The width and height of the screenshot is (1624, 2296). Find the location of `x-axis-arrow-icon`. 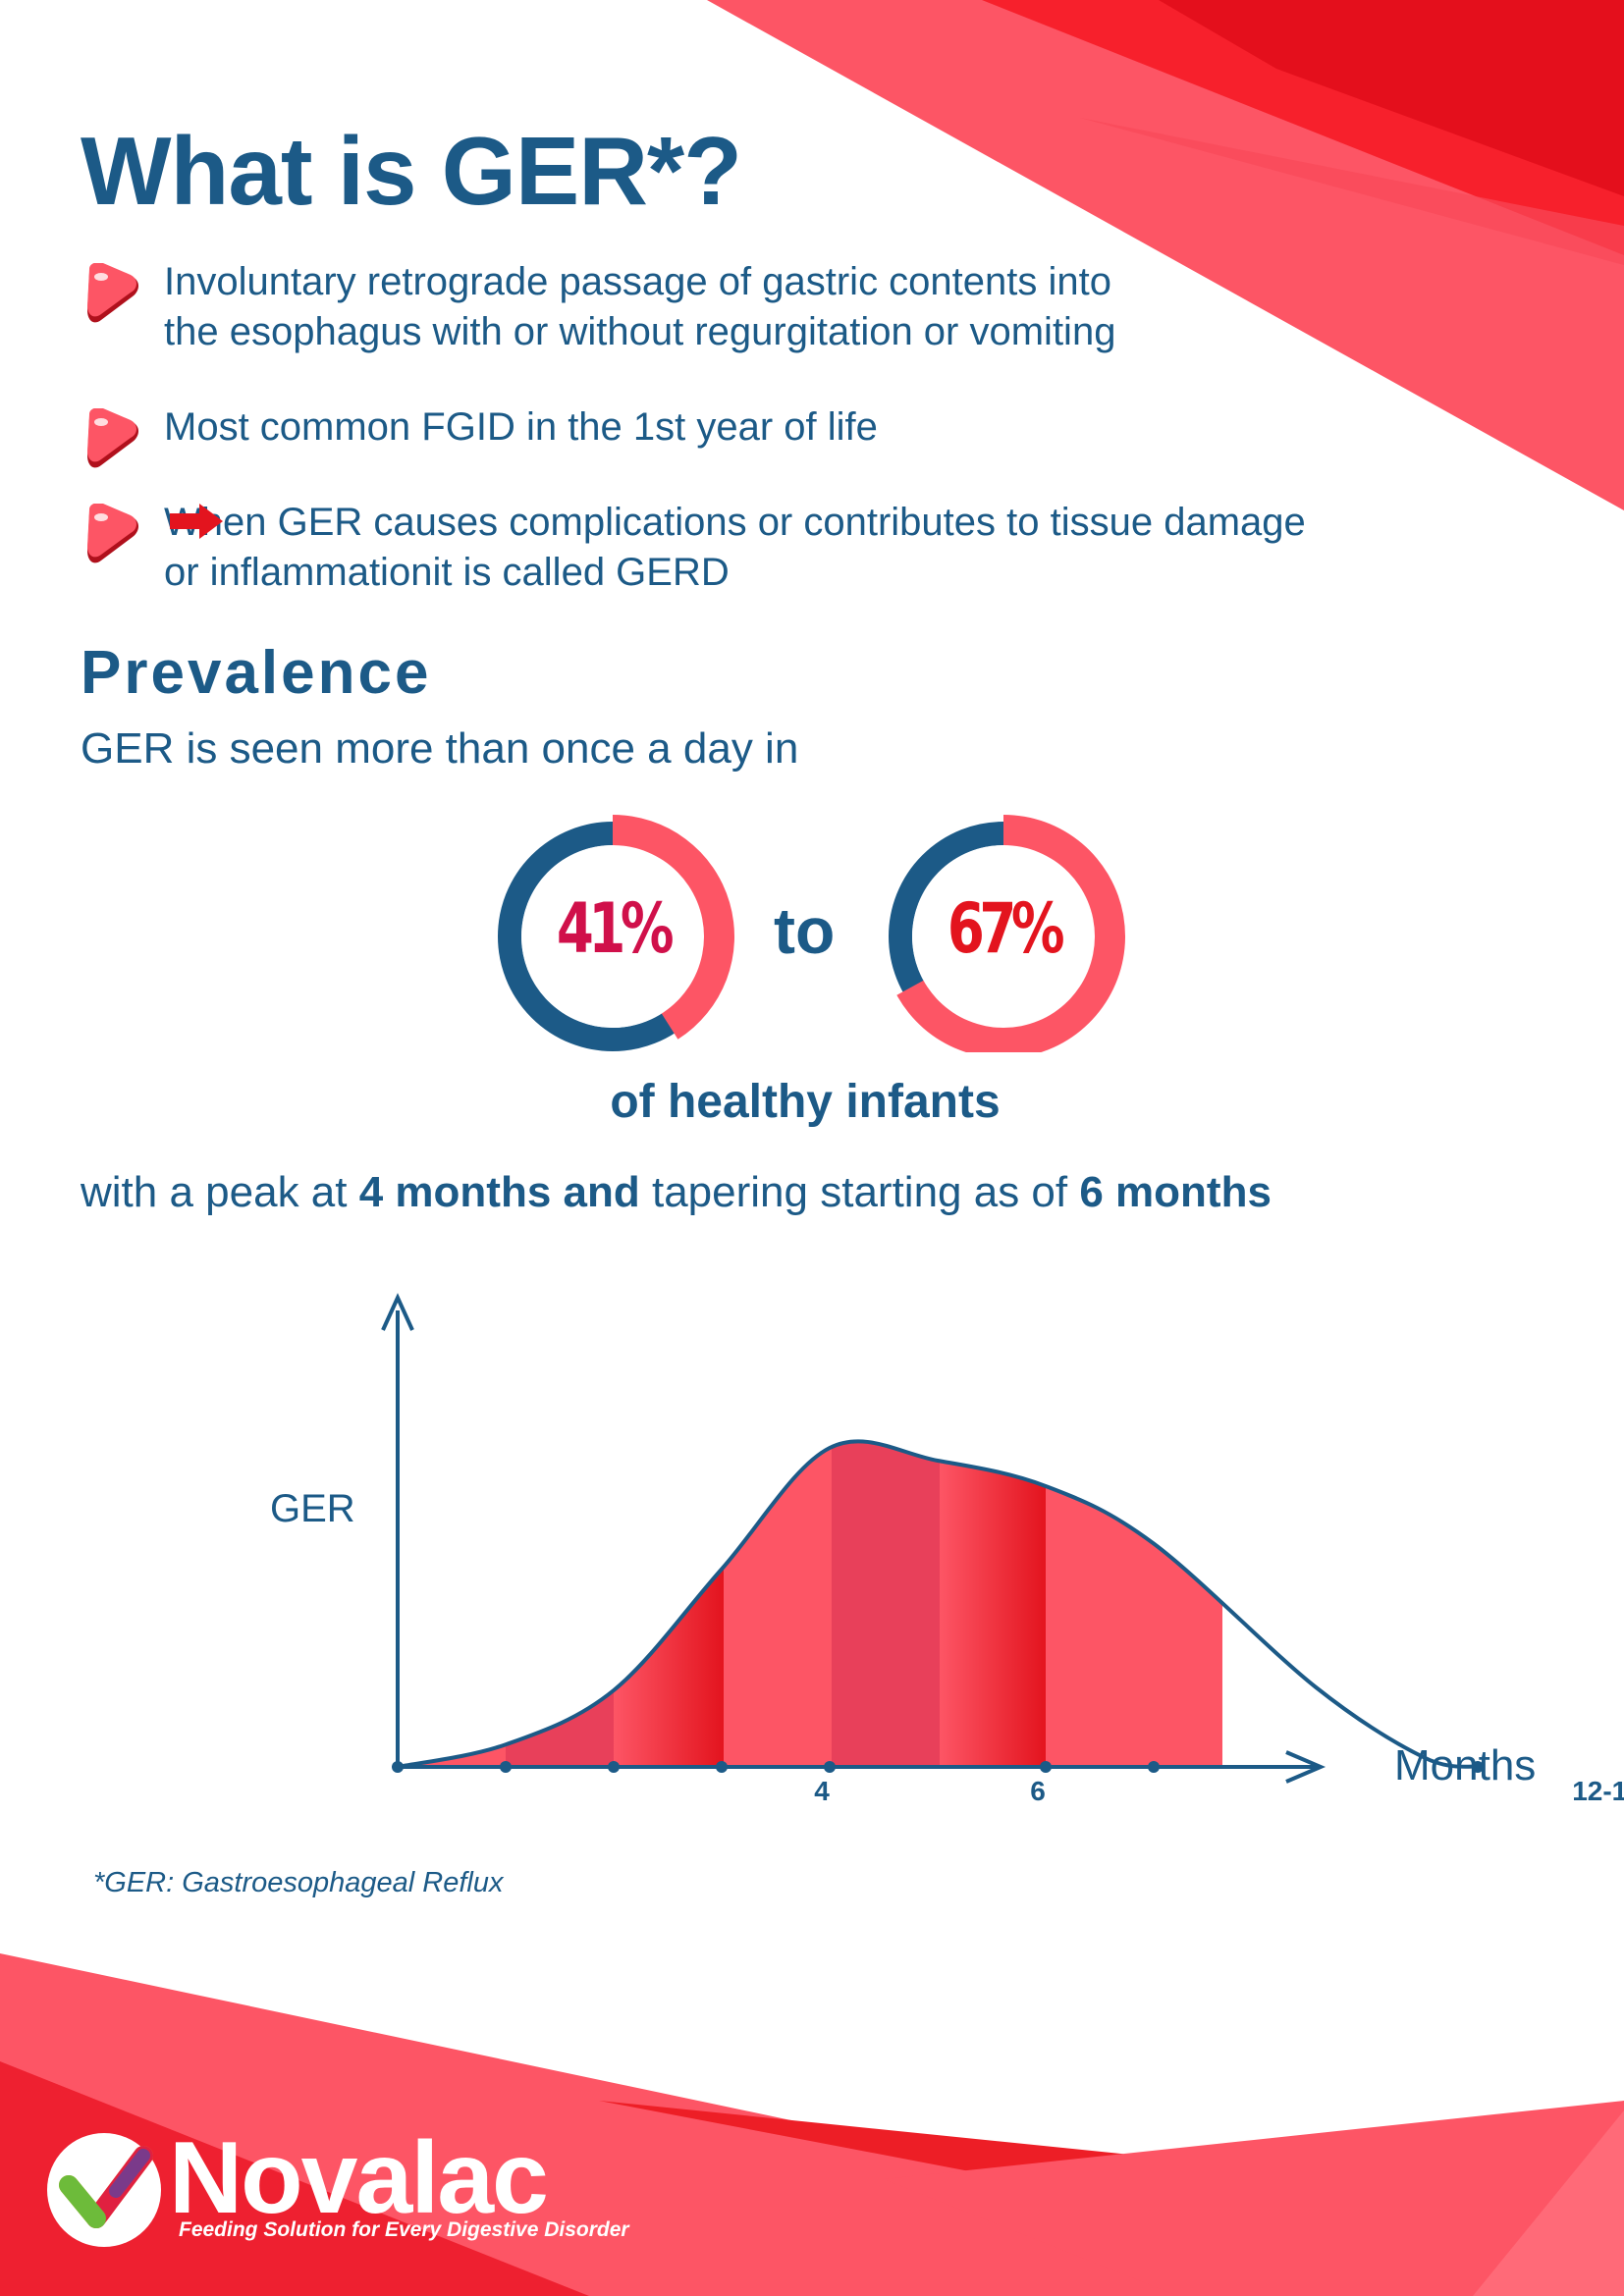

x-axis-arrow-icon is located at coordinates (1305, 1767).